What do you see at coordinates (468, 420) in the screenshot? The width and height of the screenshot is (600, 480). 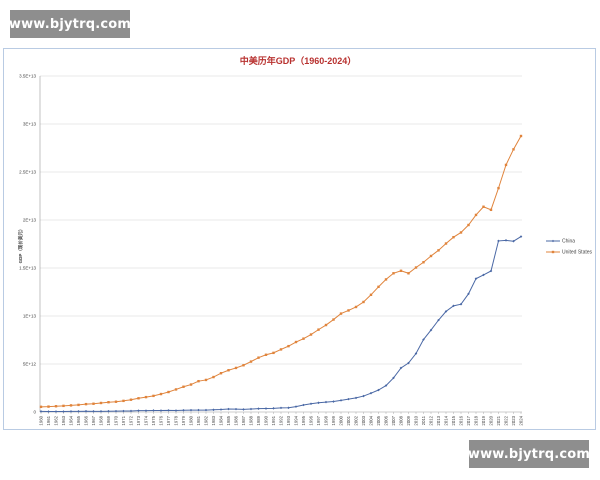 I see `x-tick-label: 2017` at bounding box center [468, 420].